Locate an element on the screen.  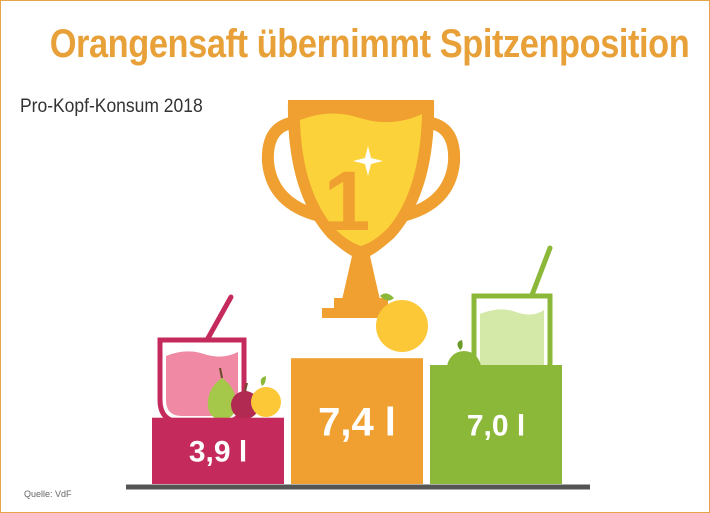
bar-left is located at coordinates (218, 450).